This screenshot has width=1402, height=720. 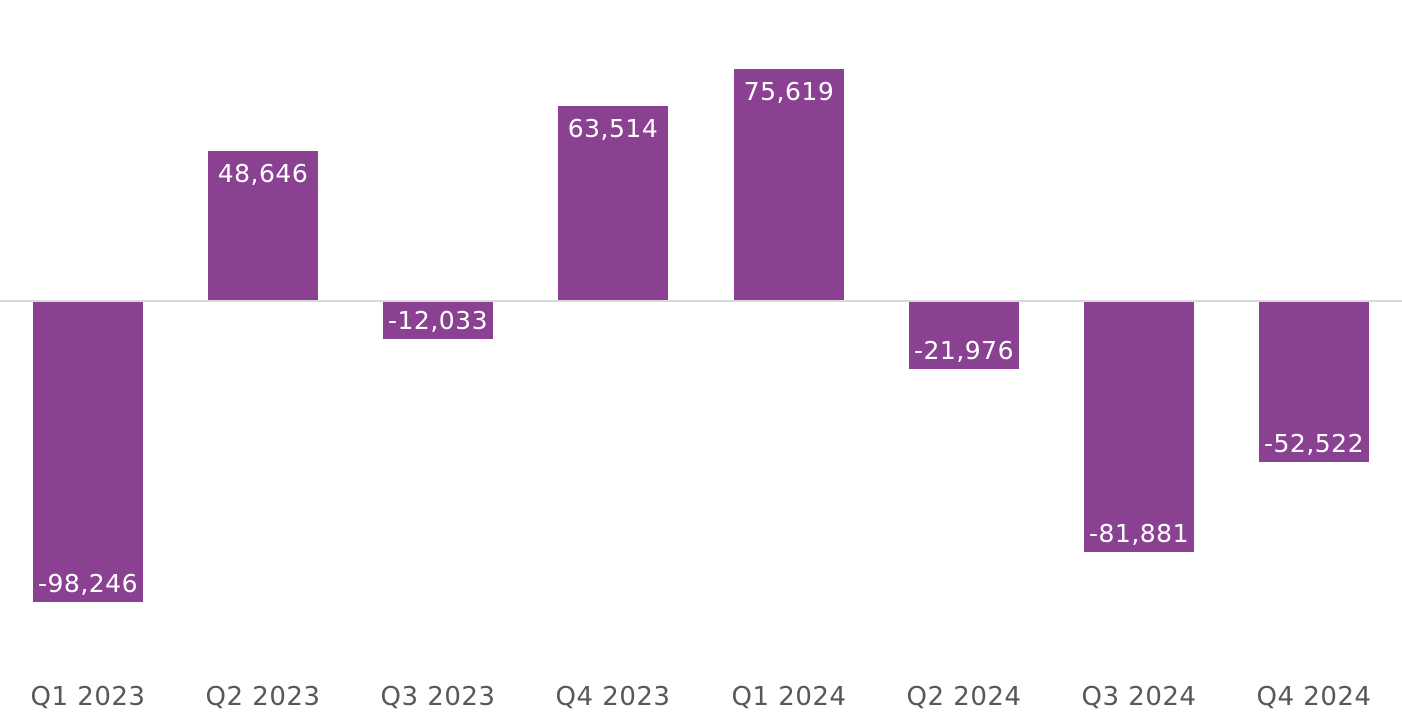 I want to click on bar-value-label-q3-2023: -12,033, so click(x=438, y=320).